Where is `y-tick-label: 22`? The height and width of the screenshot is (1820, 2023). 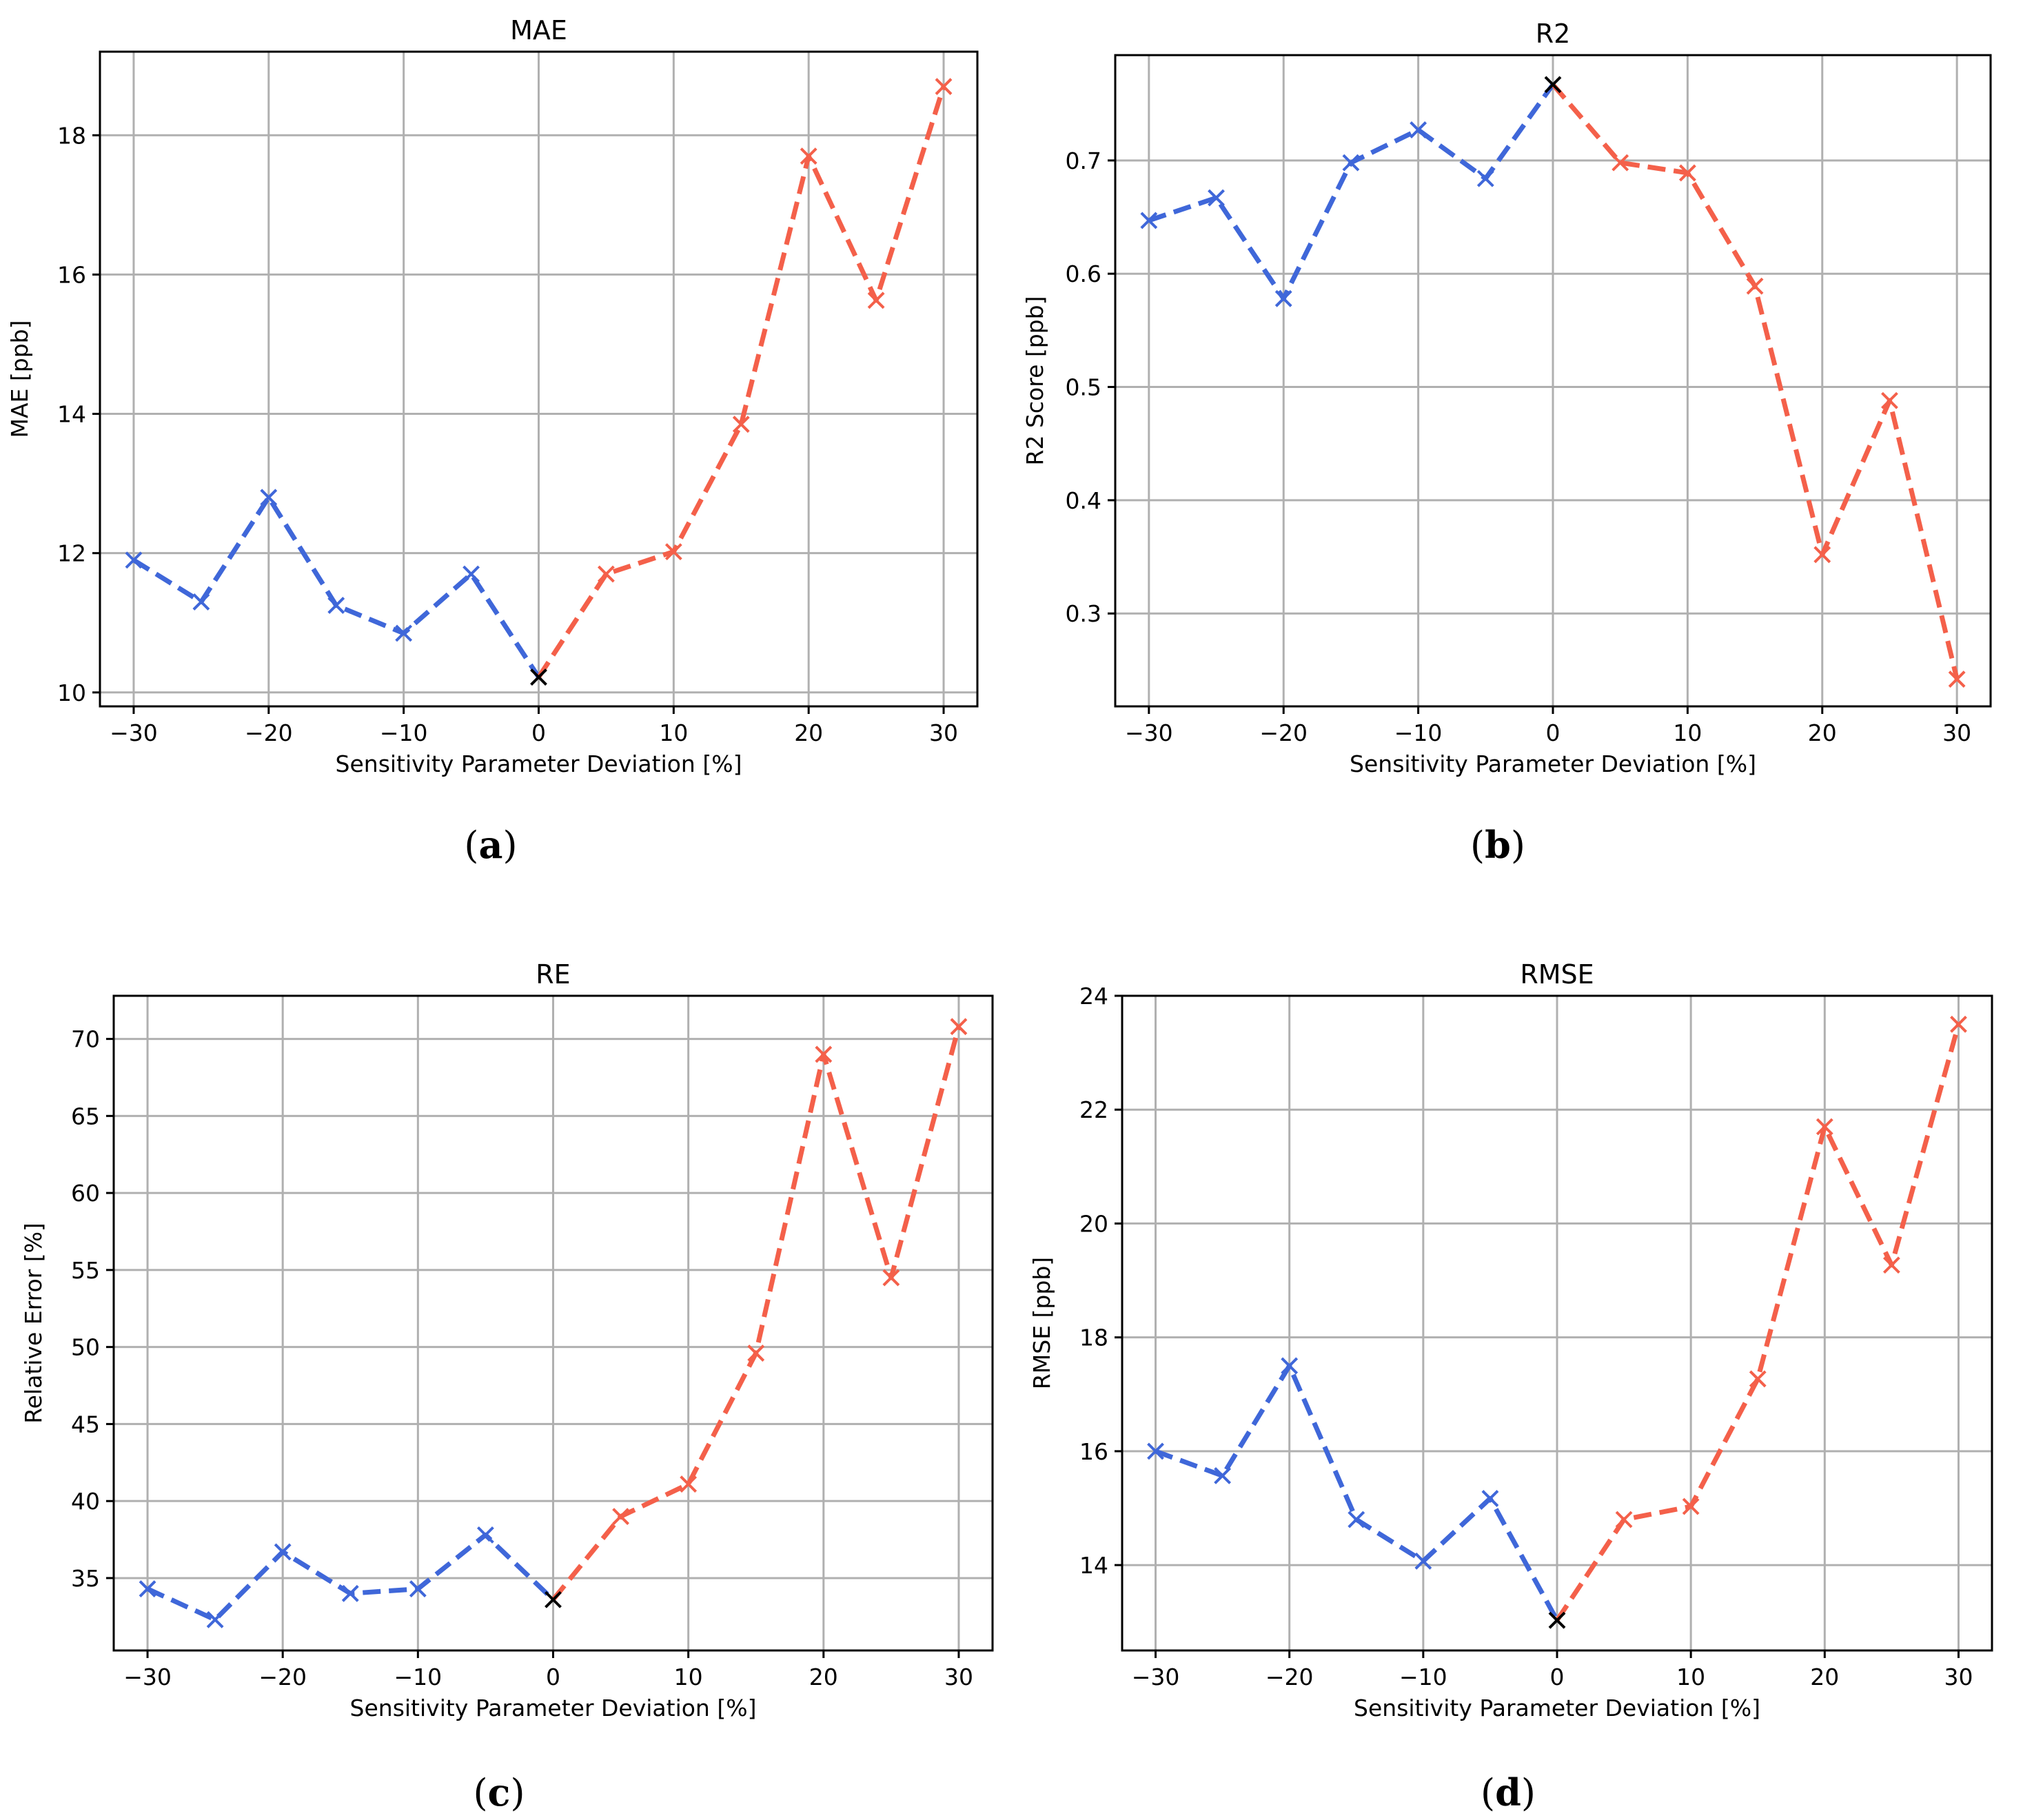
y-tick-label: 22 is located at coordinates (1093, 1109).